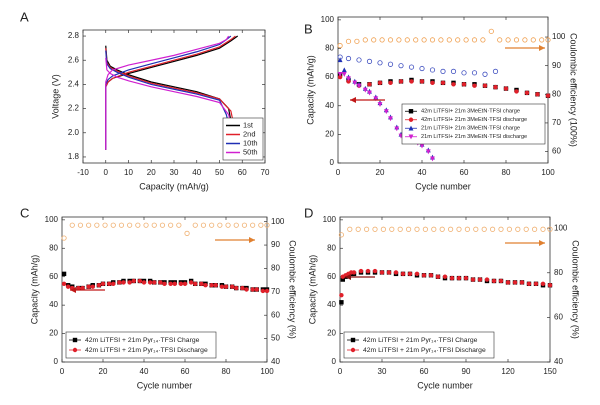 This screenshot has height=405, width=600. I want to click on panel-label: D, so click(308, 212).